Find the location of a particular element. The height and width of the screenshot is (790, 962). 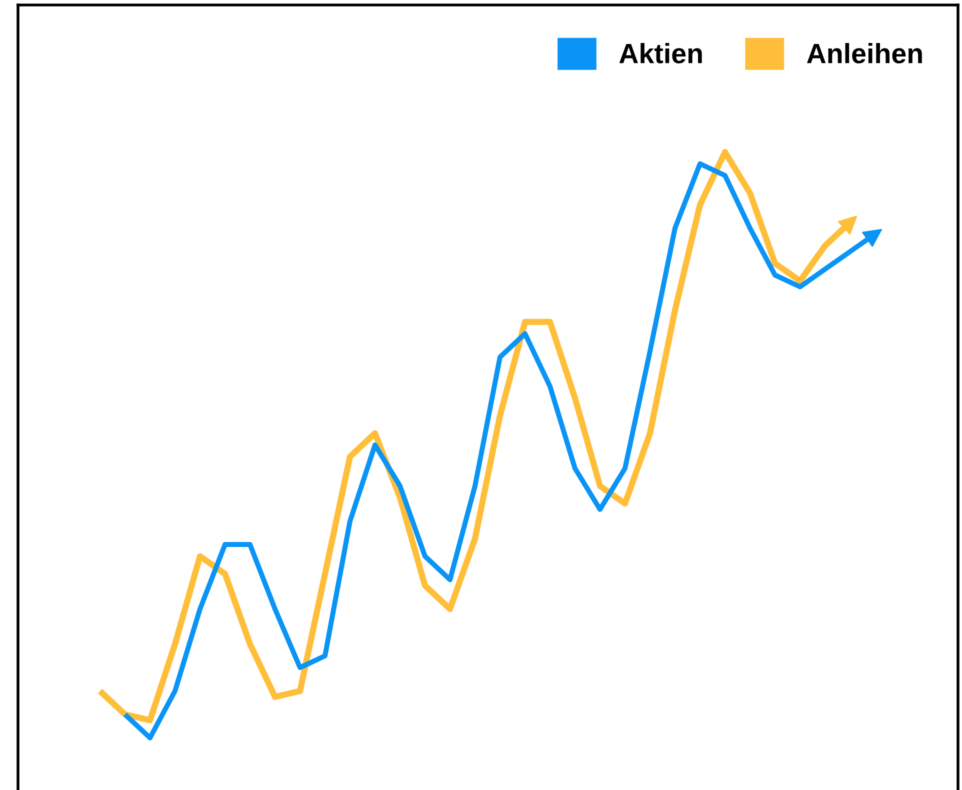

legend-label: Aktien is located at coordinates (660, 53).